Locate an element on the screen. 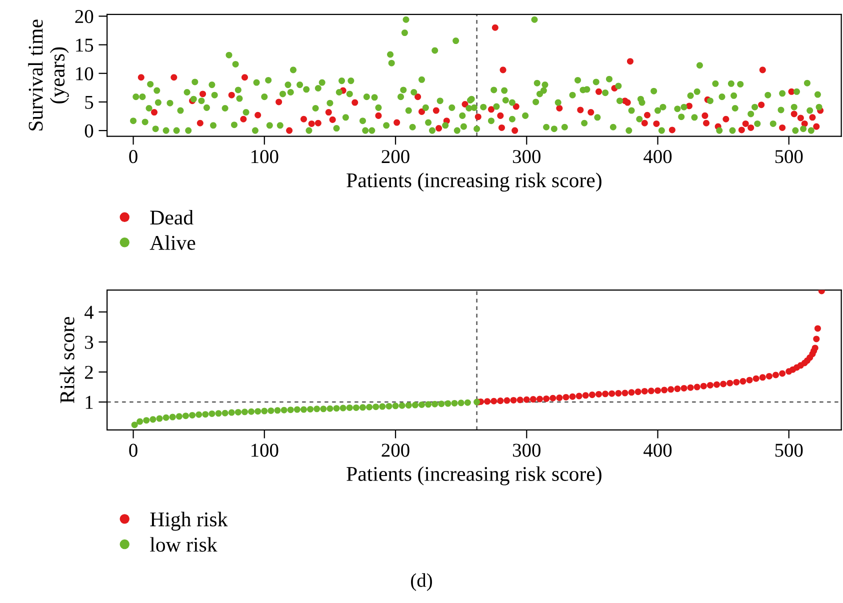  legend-label: High risk is located at coordinates (189, 521).